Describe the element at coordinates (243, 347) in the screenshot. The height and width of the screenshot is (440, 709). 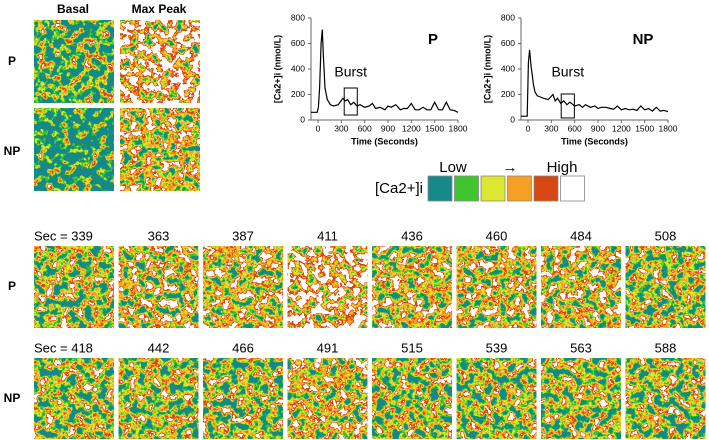
I see `frame-time: 466` at that location.